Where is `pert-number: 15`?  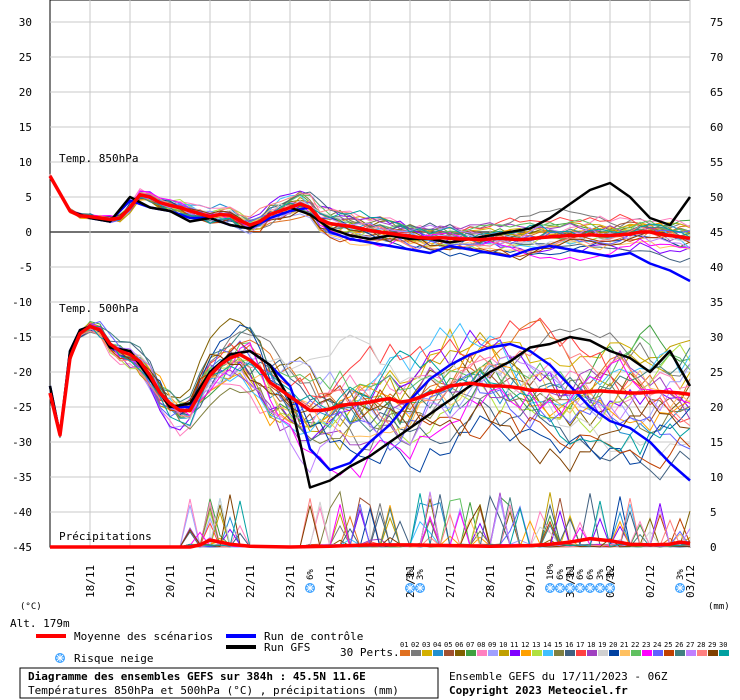 pert-number: 15 is located at coordinates (558, 645).